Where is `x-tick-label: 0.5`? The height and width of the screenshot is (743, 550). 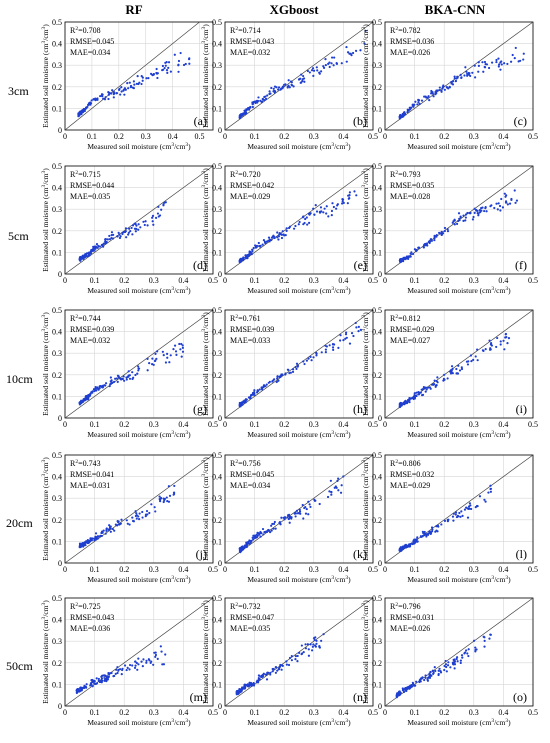 x-tick-label: 0.5 is located at coordinates (373, 569).